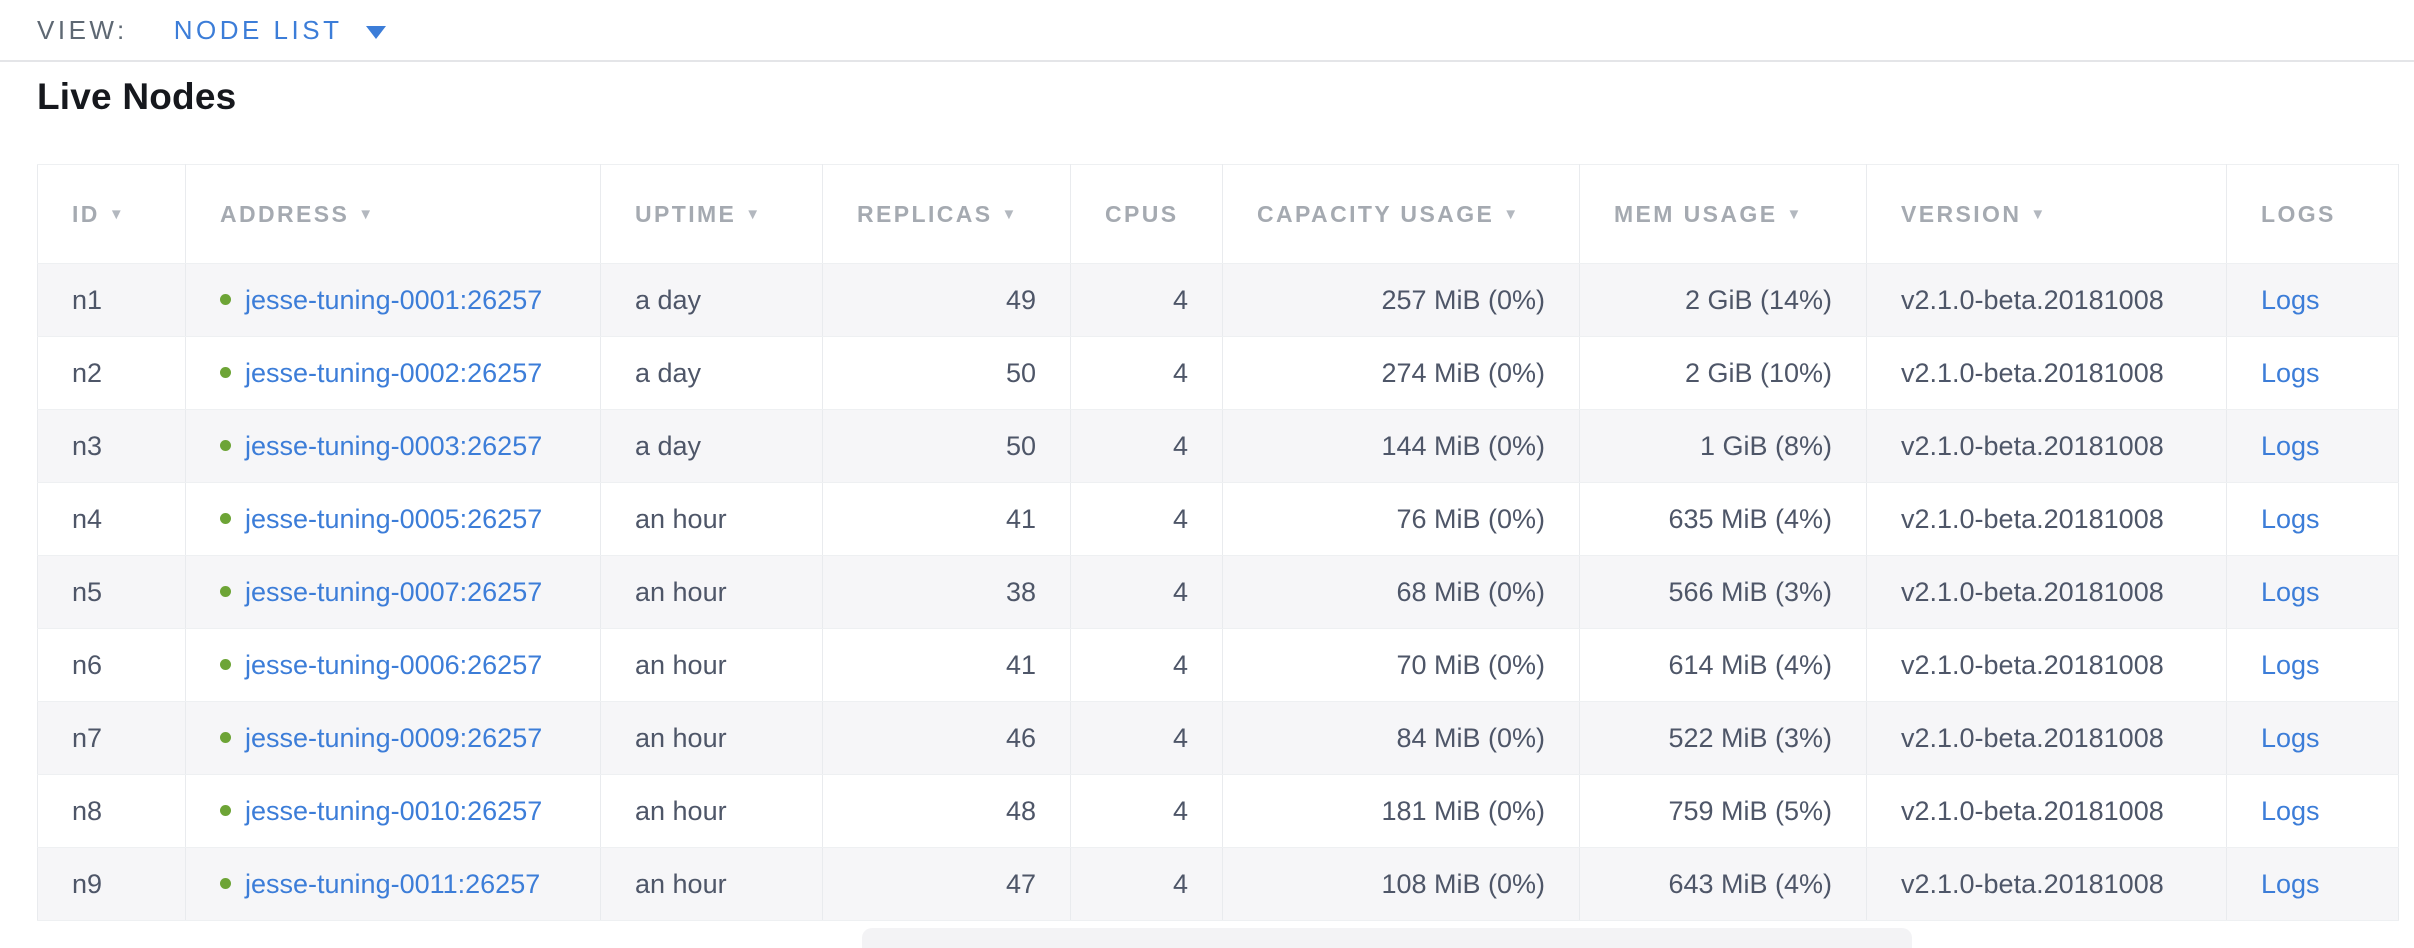 This screenshot has height=948, width=2414. What do you see at coordinates (1750, 883) in the screenshot?
I see `cell-value: 643 MiB (4%)` at bounding box center [1750, 883].